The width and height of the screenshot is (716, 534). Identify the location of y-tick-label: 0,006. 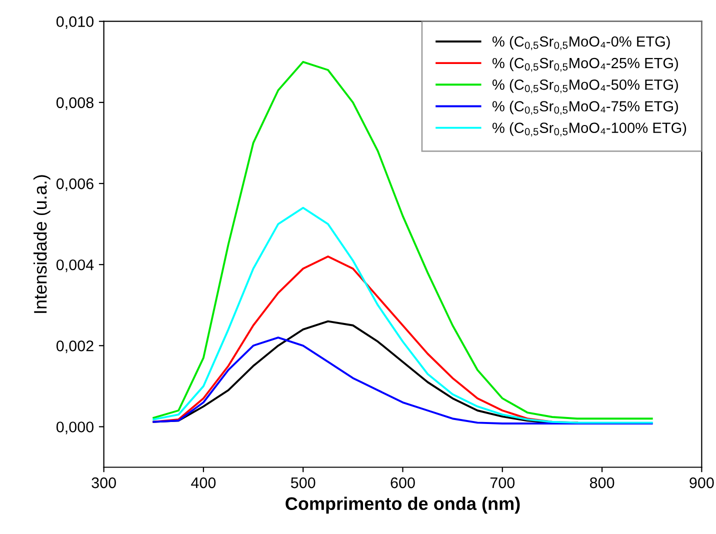
(75, 184).